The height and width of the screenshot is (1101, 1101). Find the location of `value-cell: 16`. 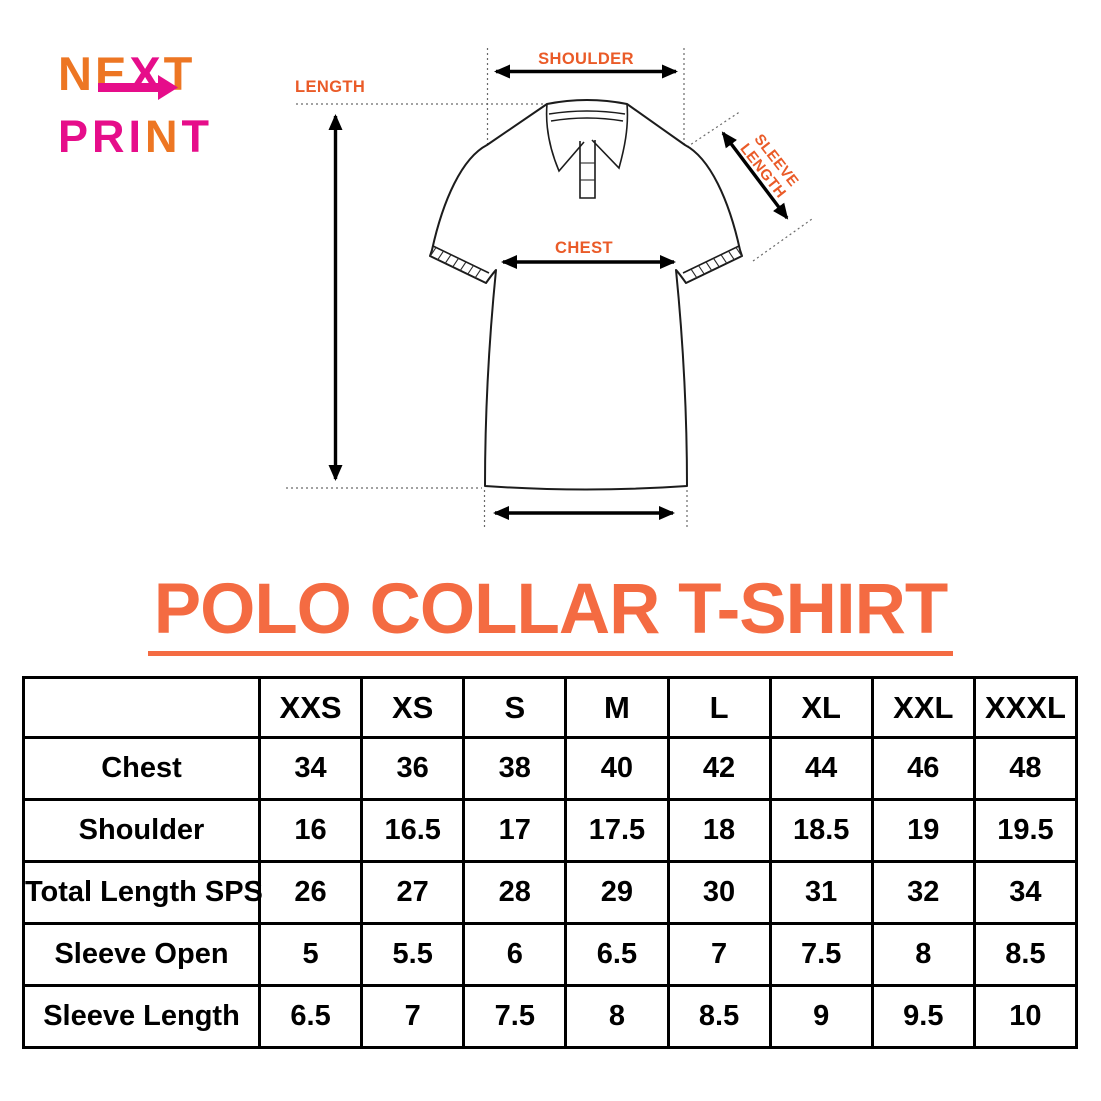

value-cell: 16 is located at coordinates (310, 830).